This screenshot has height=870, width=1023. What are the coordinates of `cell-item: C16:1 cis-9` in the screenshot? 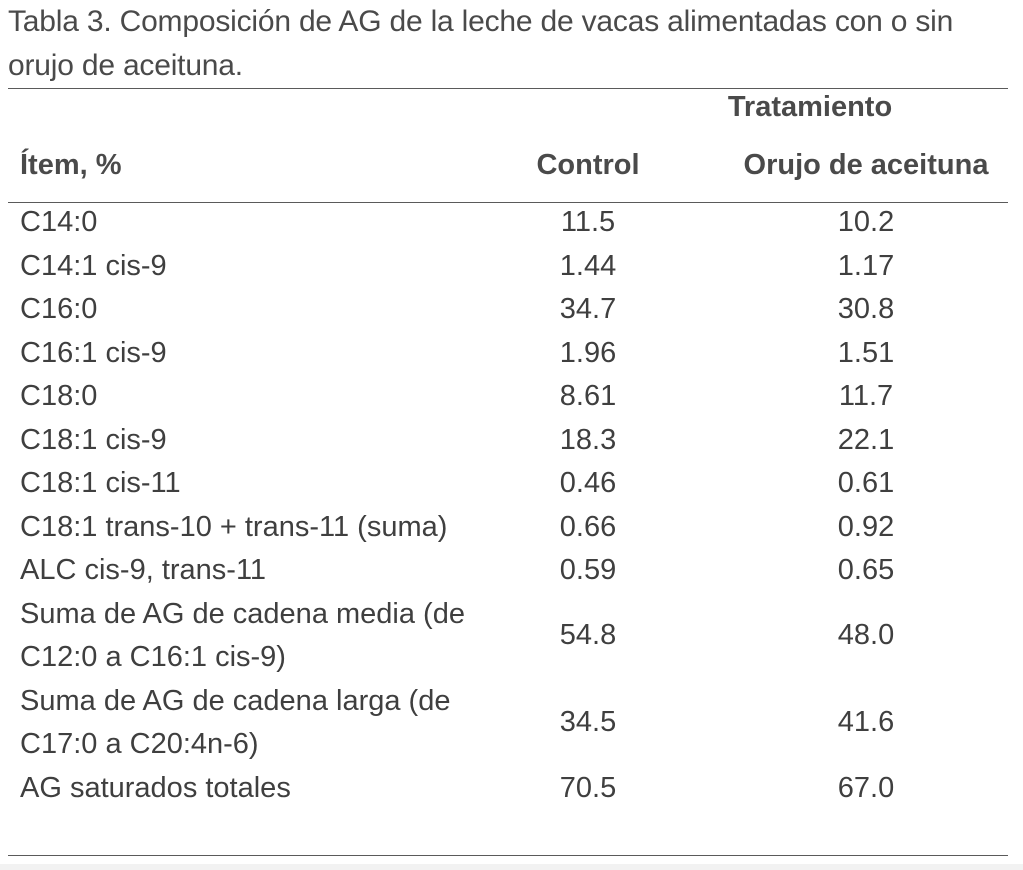 It's located at (93, 352).